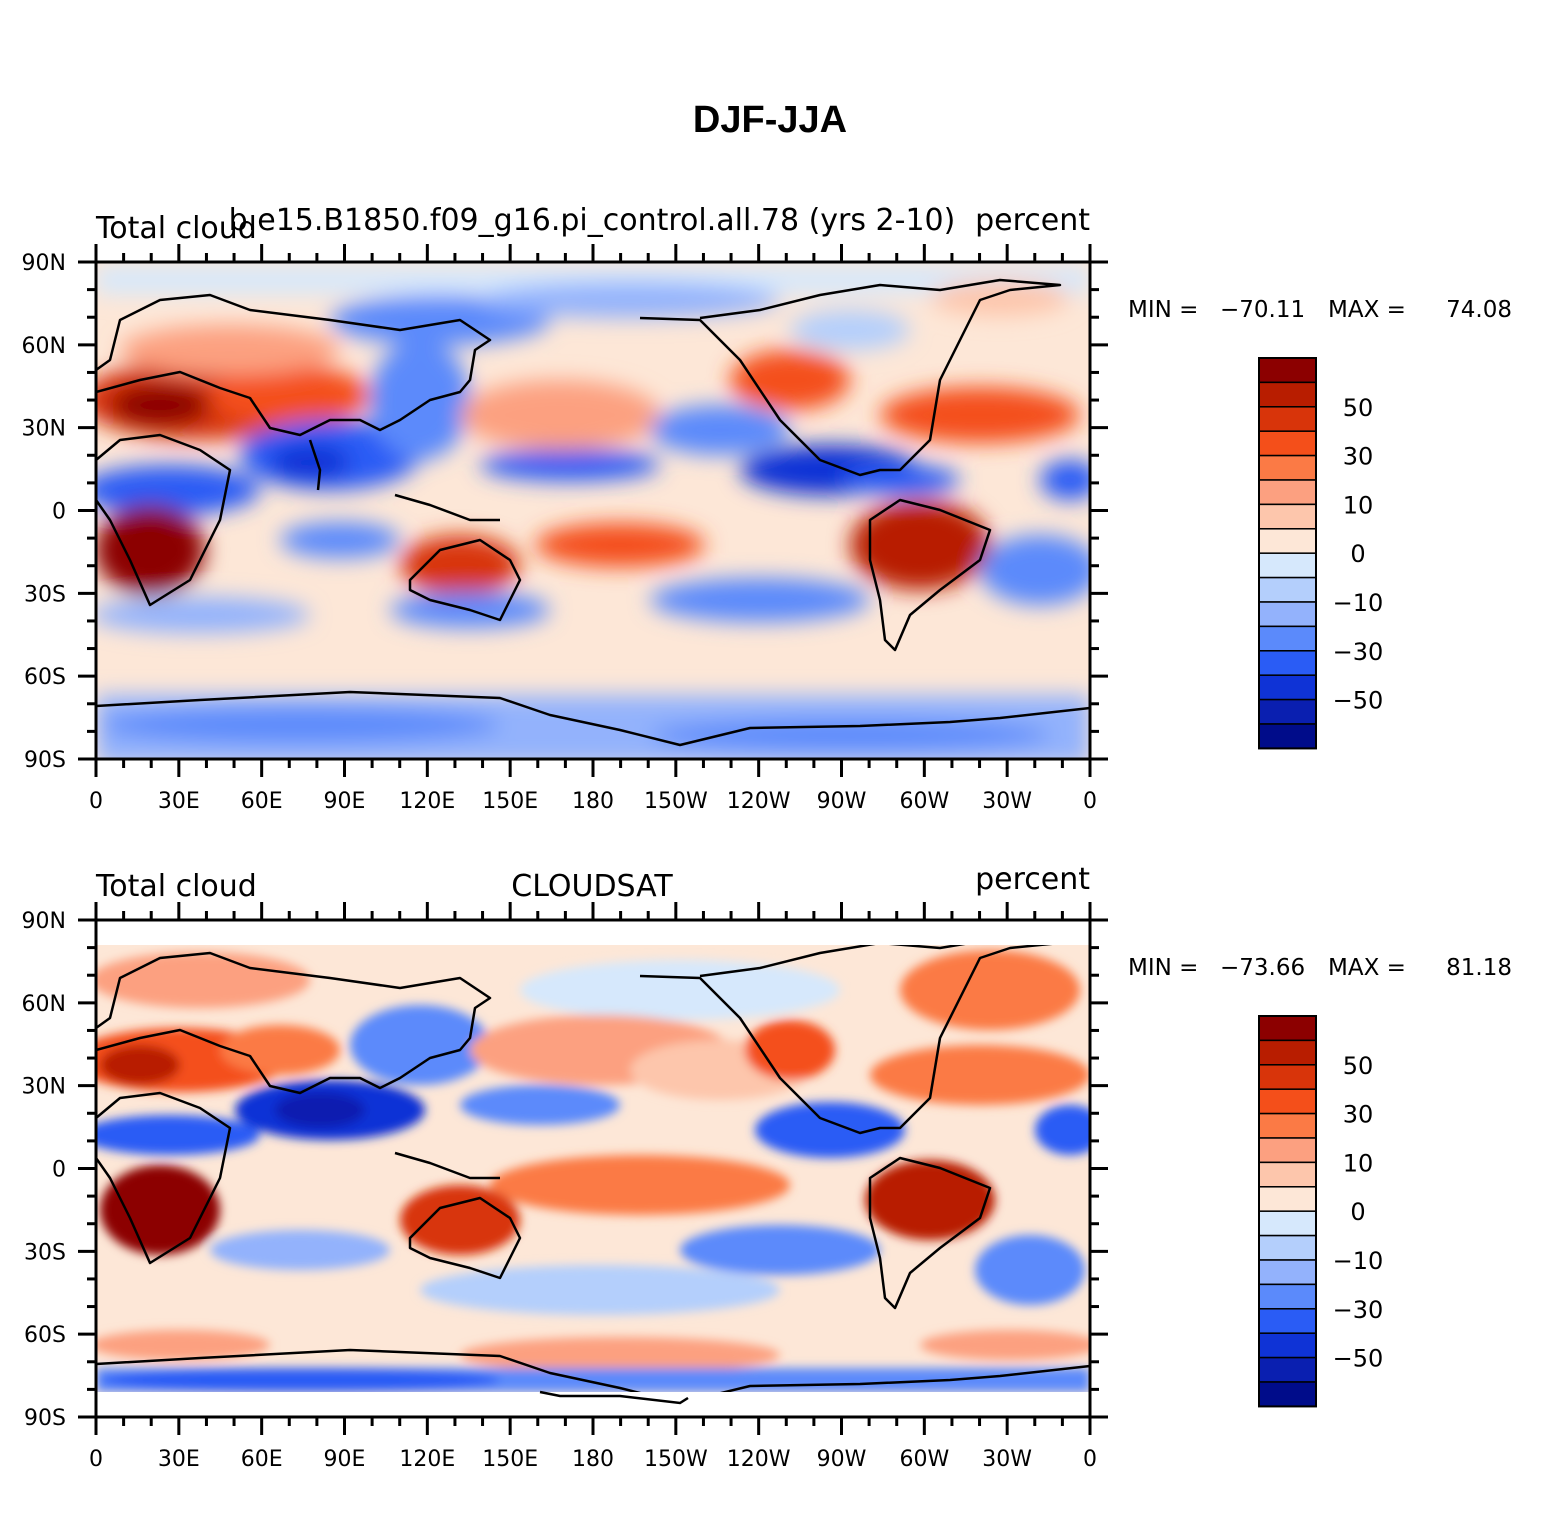 This screenshot has width=1541, height=1538. Describe the element at coordinates (44, 346) in the screenshot. I see `lat-tick-label: 60N` at that location.